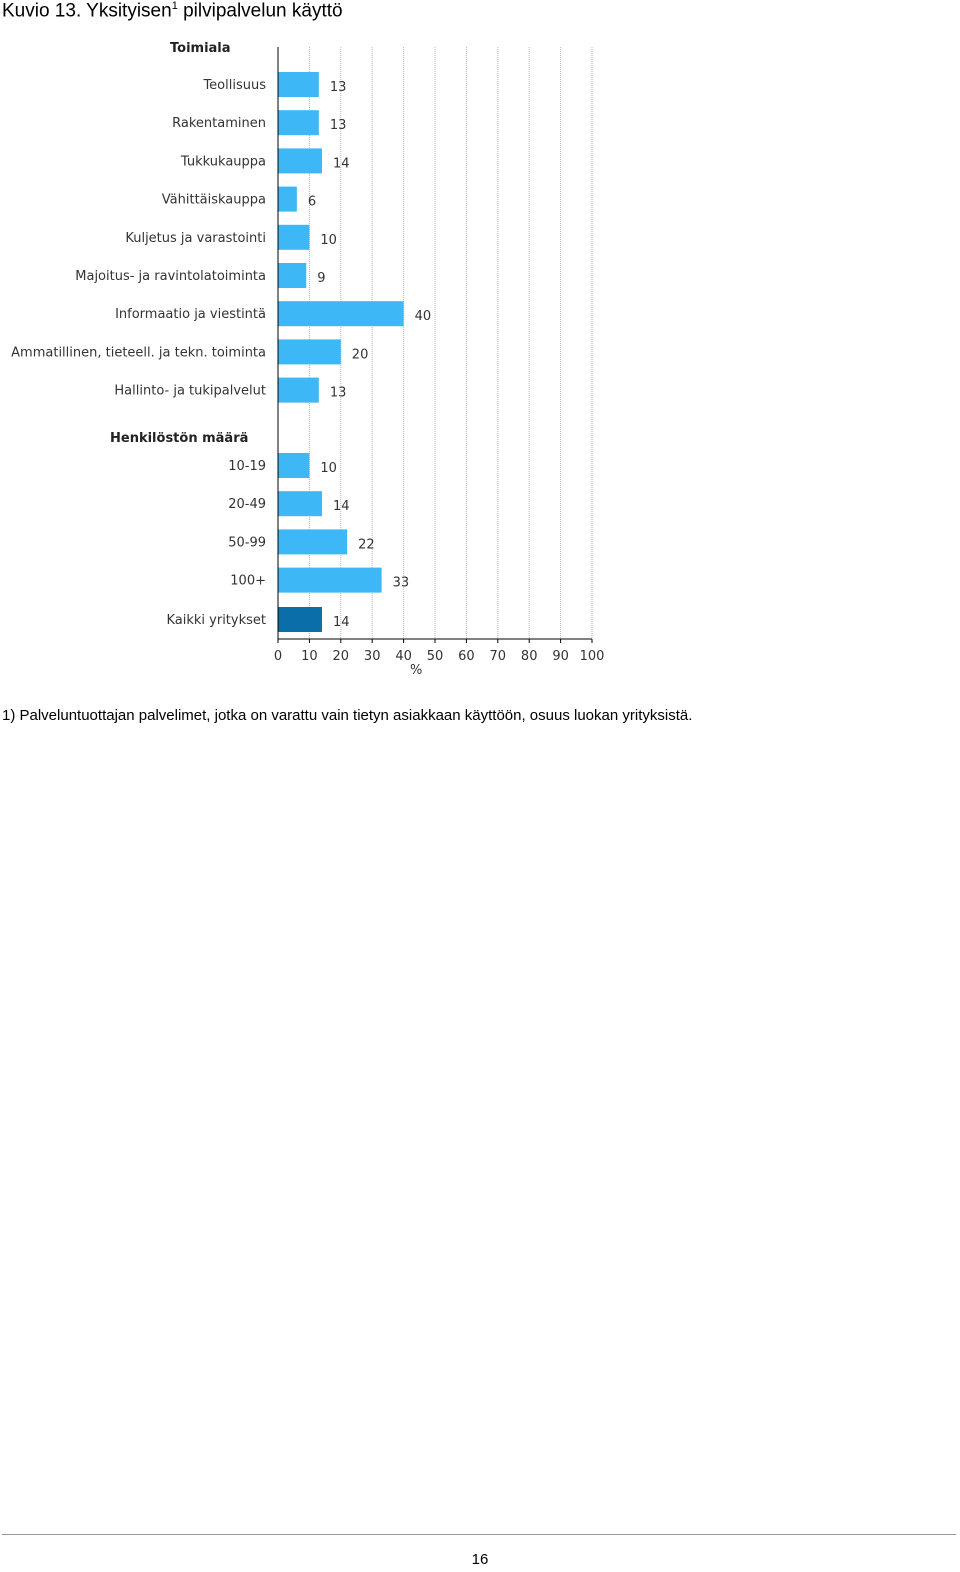 The image size is (960, 1572). What do you see at coordinates (529, 656) in the screenshot?
I see `x-tick-label: 80` at bounding box center [529, 656].